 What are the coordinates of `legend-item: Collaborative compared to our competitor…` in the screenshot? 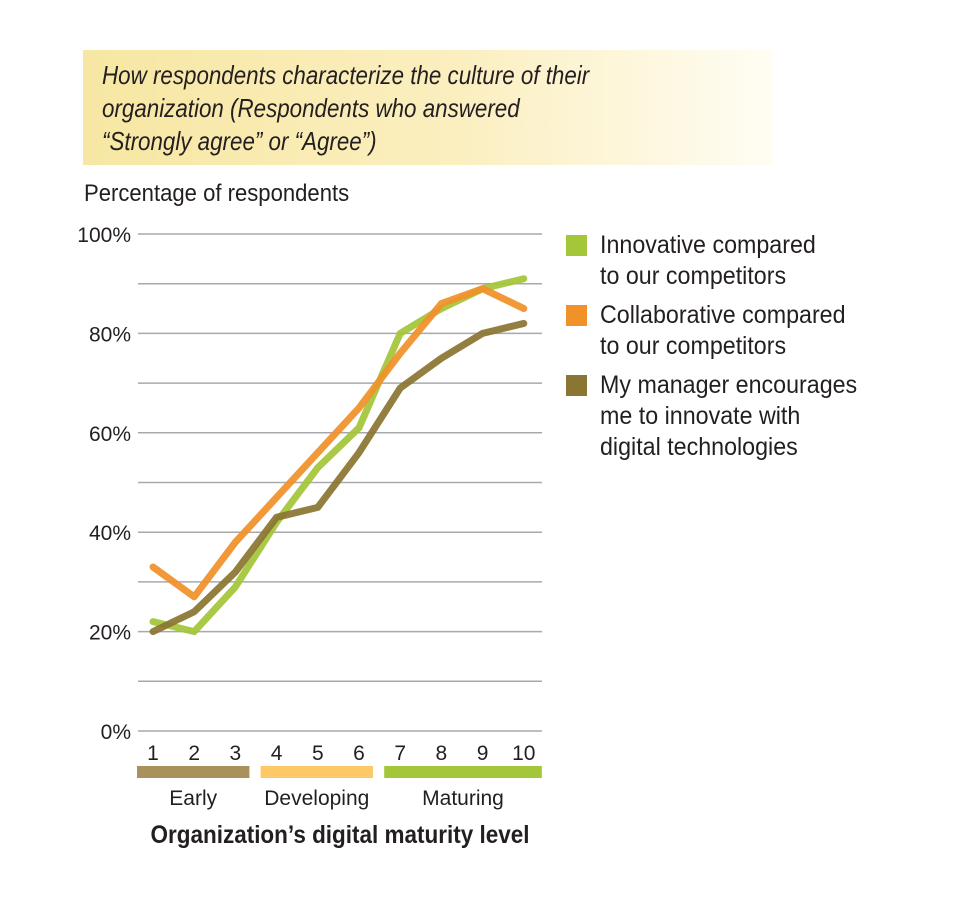 It's located at (746, 331).